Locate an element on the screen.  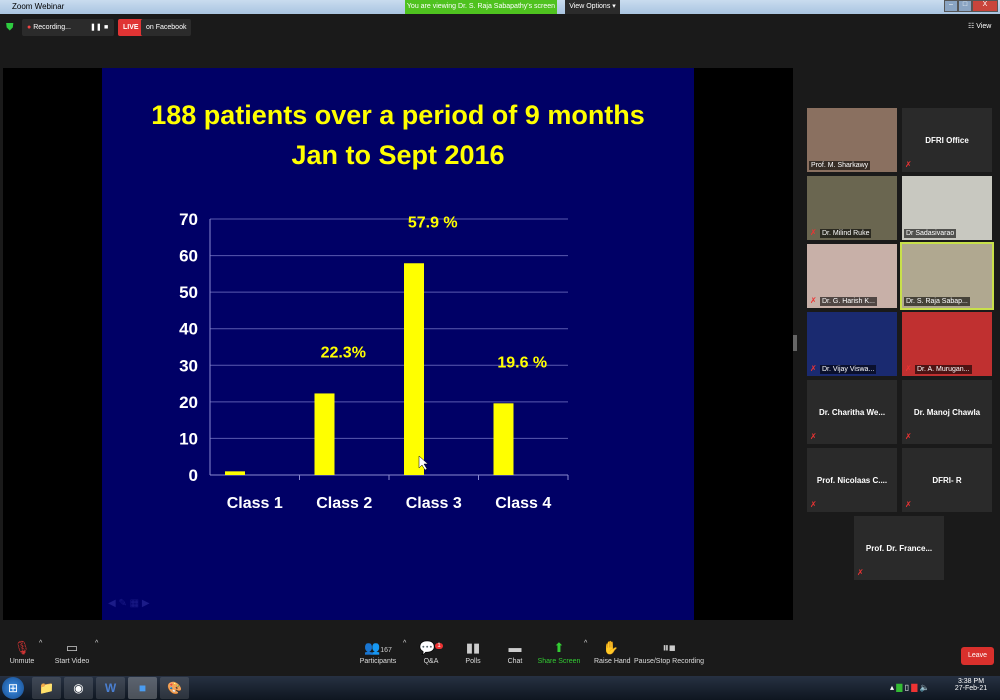
qa-button: 💬 1 Q&A is located at coordinates (431, 652).